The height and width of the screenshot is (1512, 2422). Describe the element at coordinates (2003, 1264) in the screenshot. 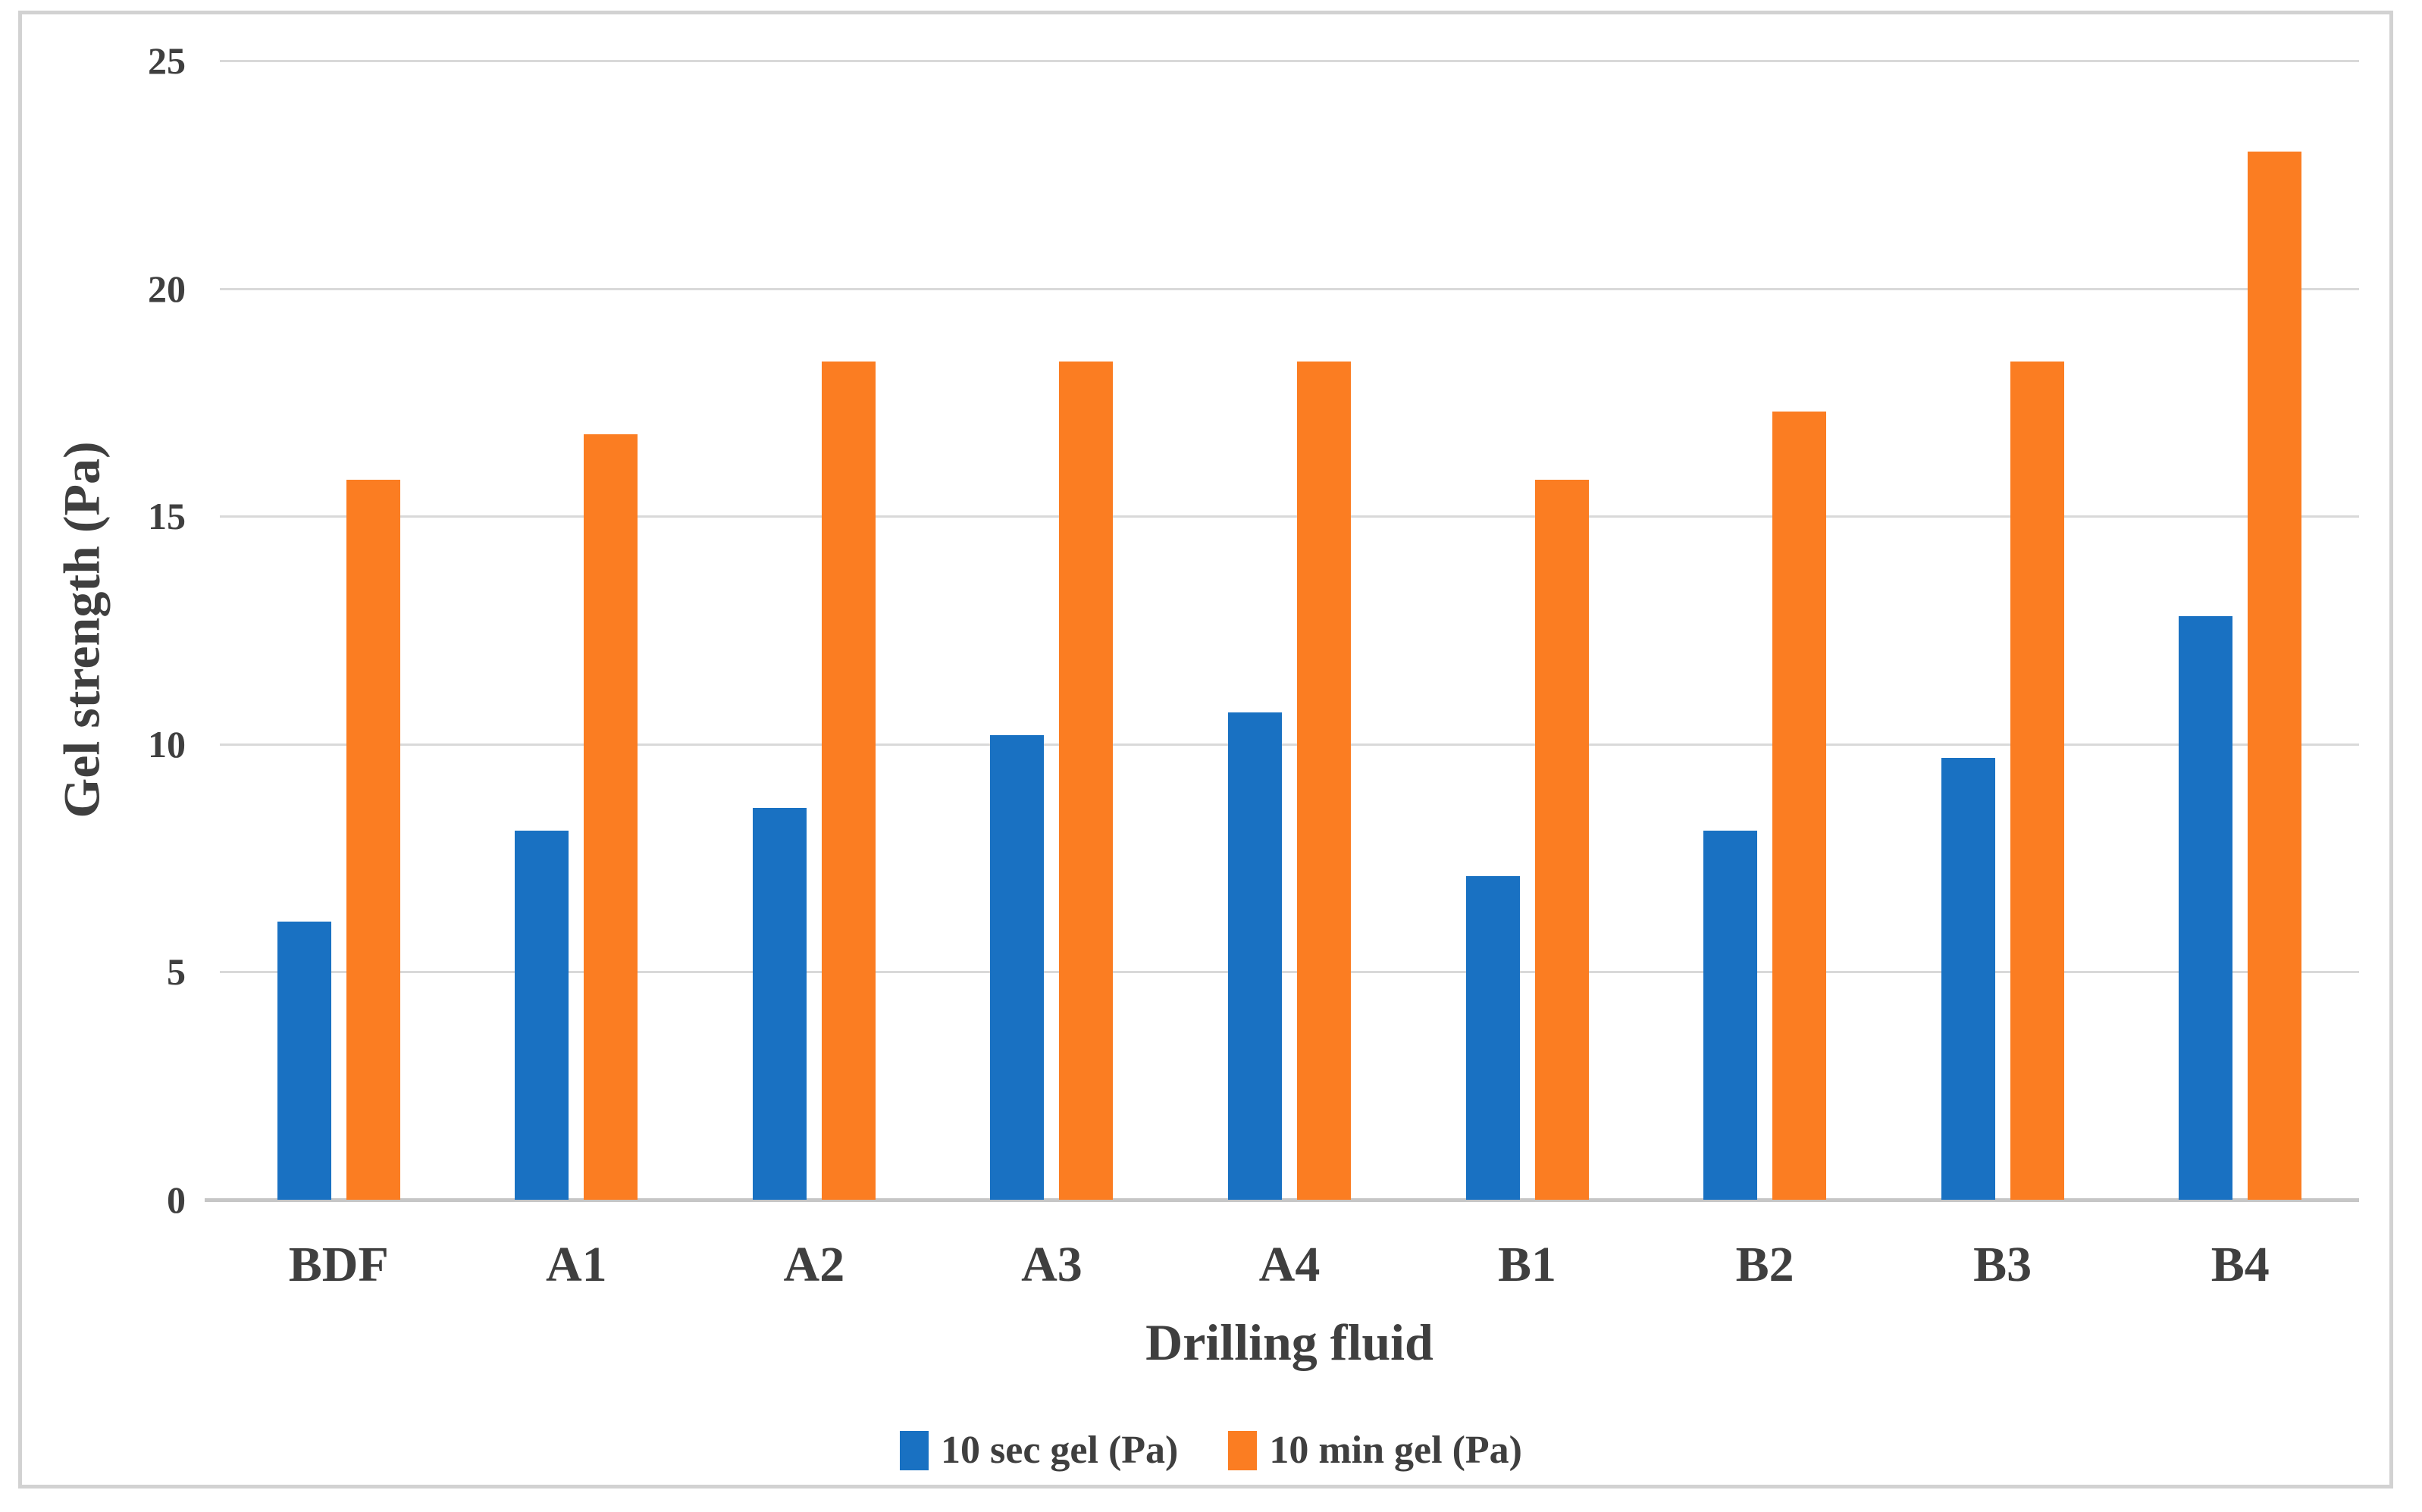

I see `category-label-B3: B3` at that location.